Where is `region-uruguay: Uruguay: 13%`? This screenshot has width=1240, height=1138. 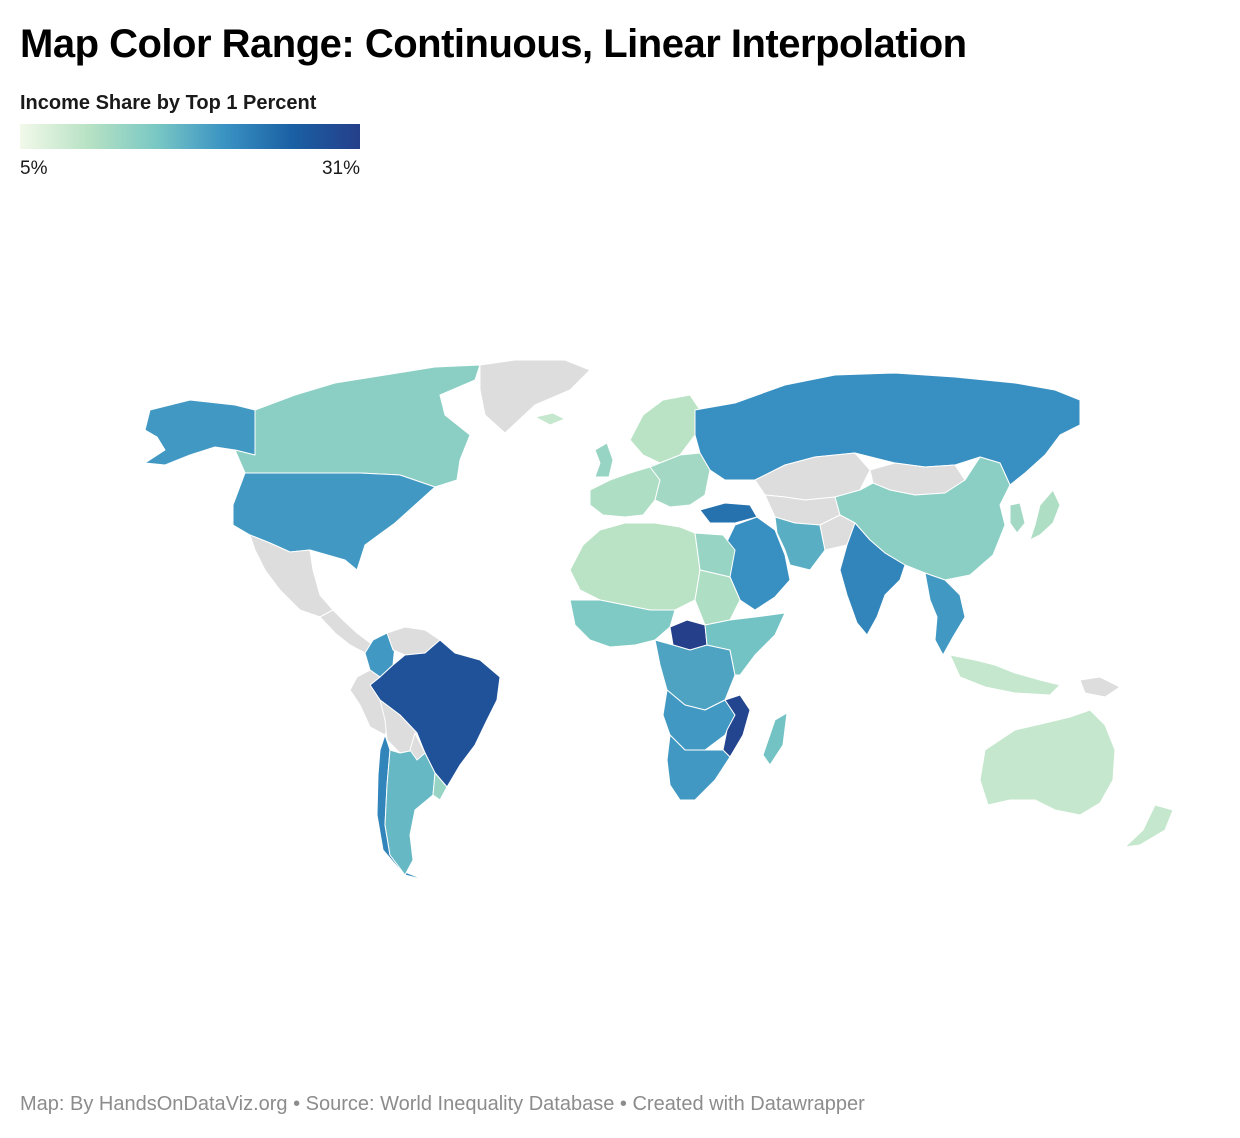
region-uruguay: Uruguay: 13% is located at coordinates (440, 786).